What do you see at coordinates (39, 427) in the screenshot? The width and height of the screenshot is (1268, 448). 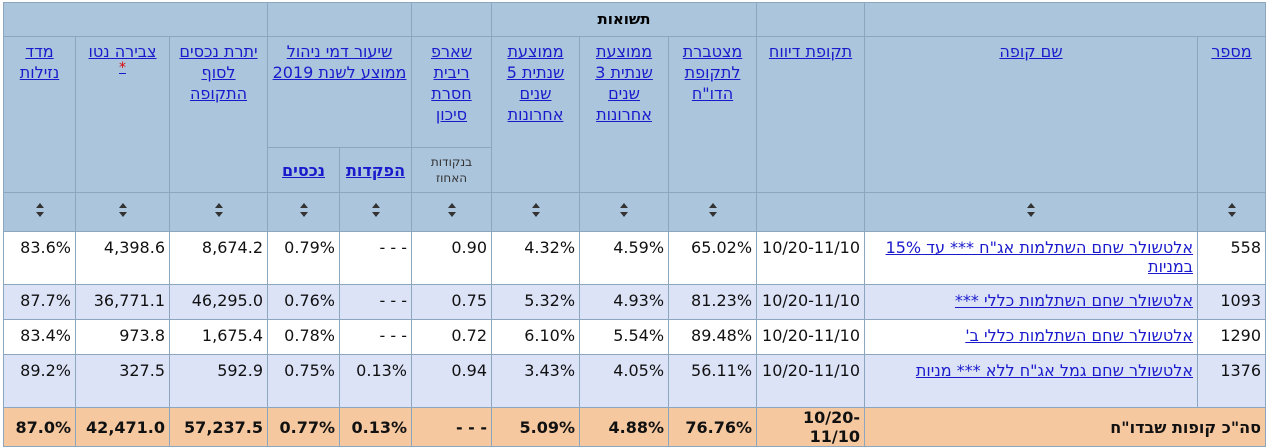 I see `cell: 87.0%` at bounding box center [39, 427].